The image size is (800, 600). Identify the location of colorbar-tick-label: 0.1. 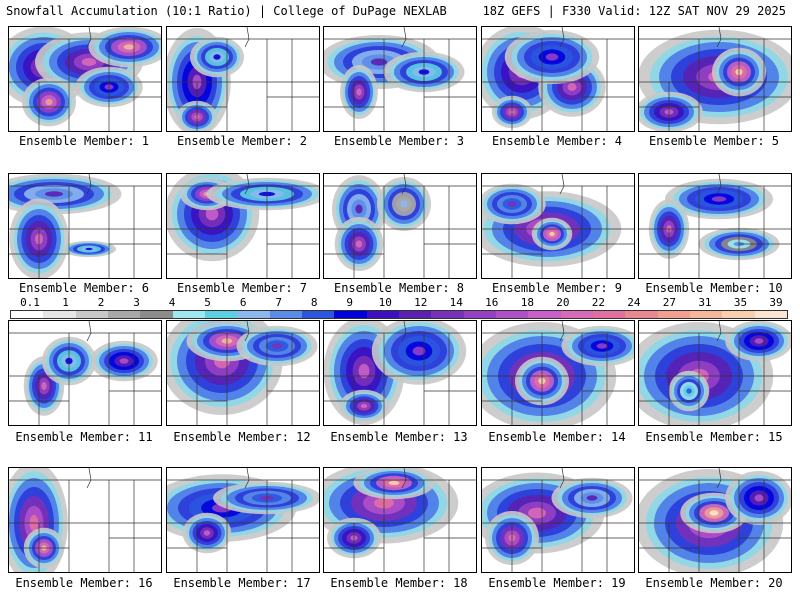
(30, 302).